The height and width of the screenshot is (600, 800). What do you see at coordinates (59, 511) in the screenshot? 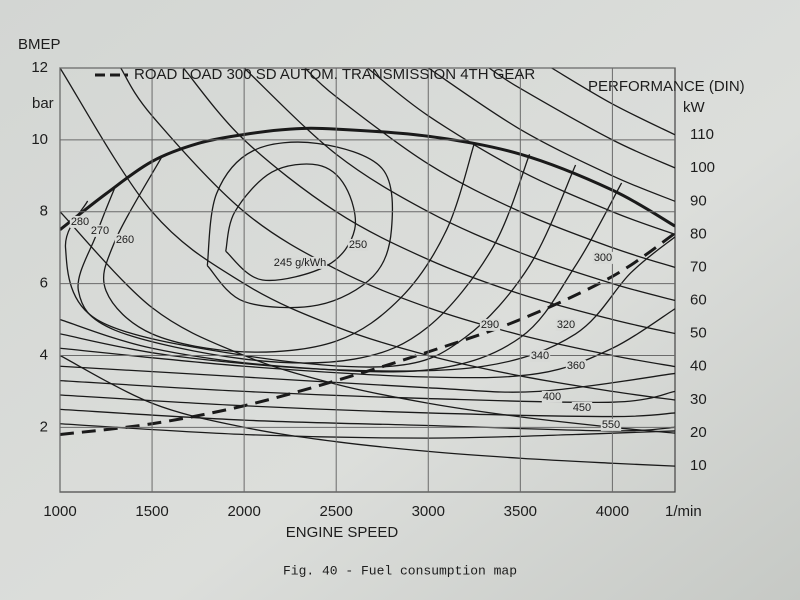
I see `x-tick-label: 1000` at bounding box center [59, 511].